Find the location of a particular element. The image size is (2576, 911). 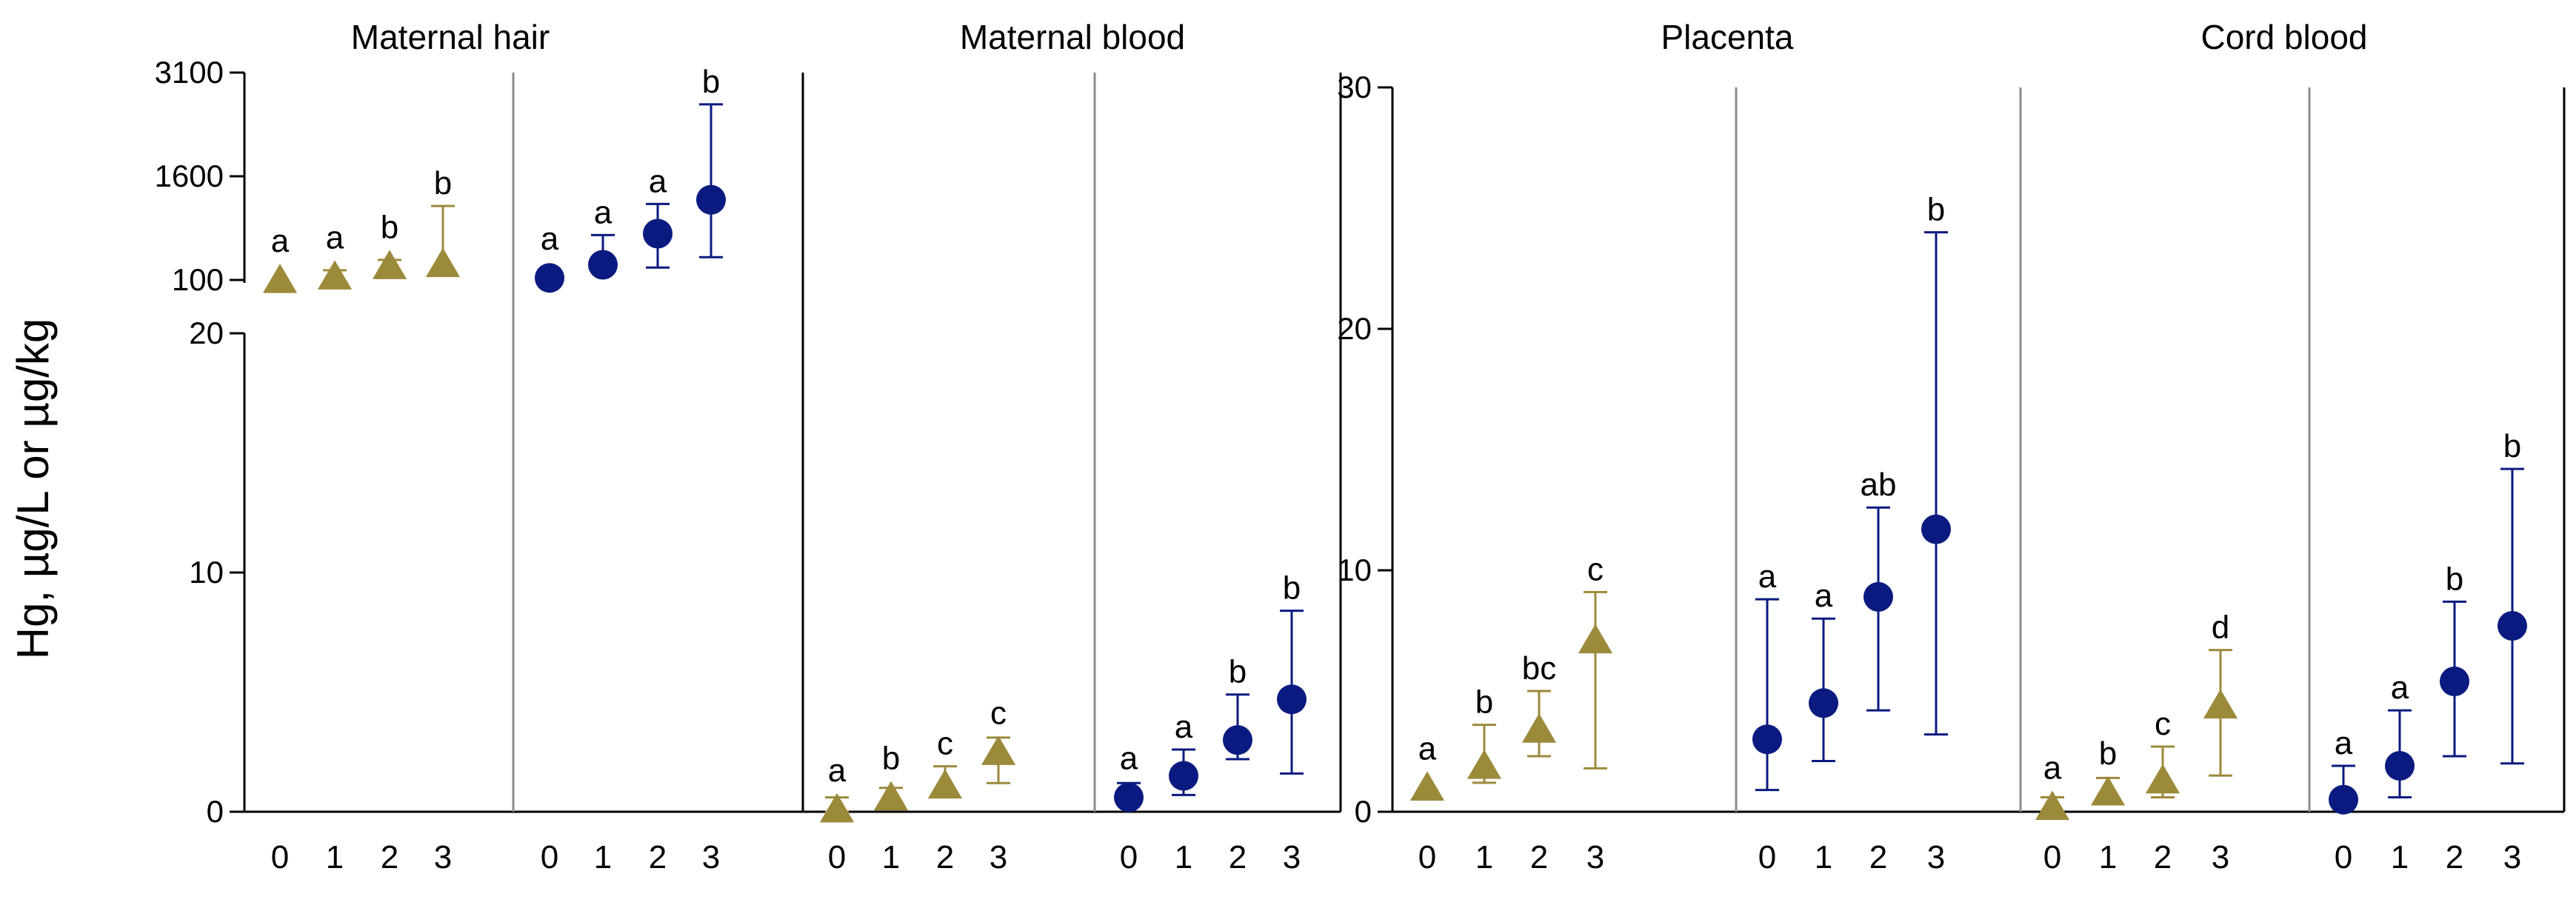

panel-title: Cord blood is located at coordinates (2283, 37).